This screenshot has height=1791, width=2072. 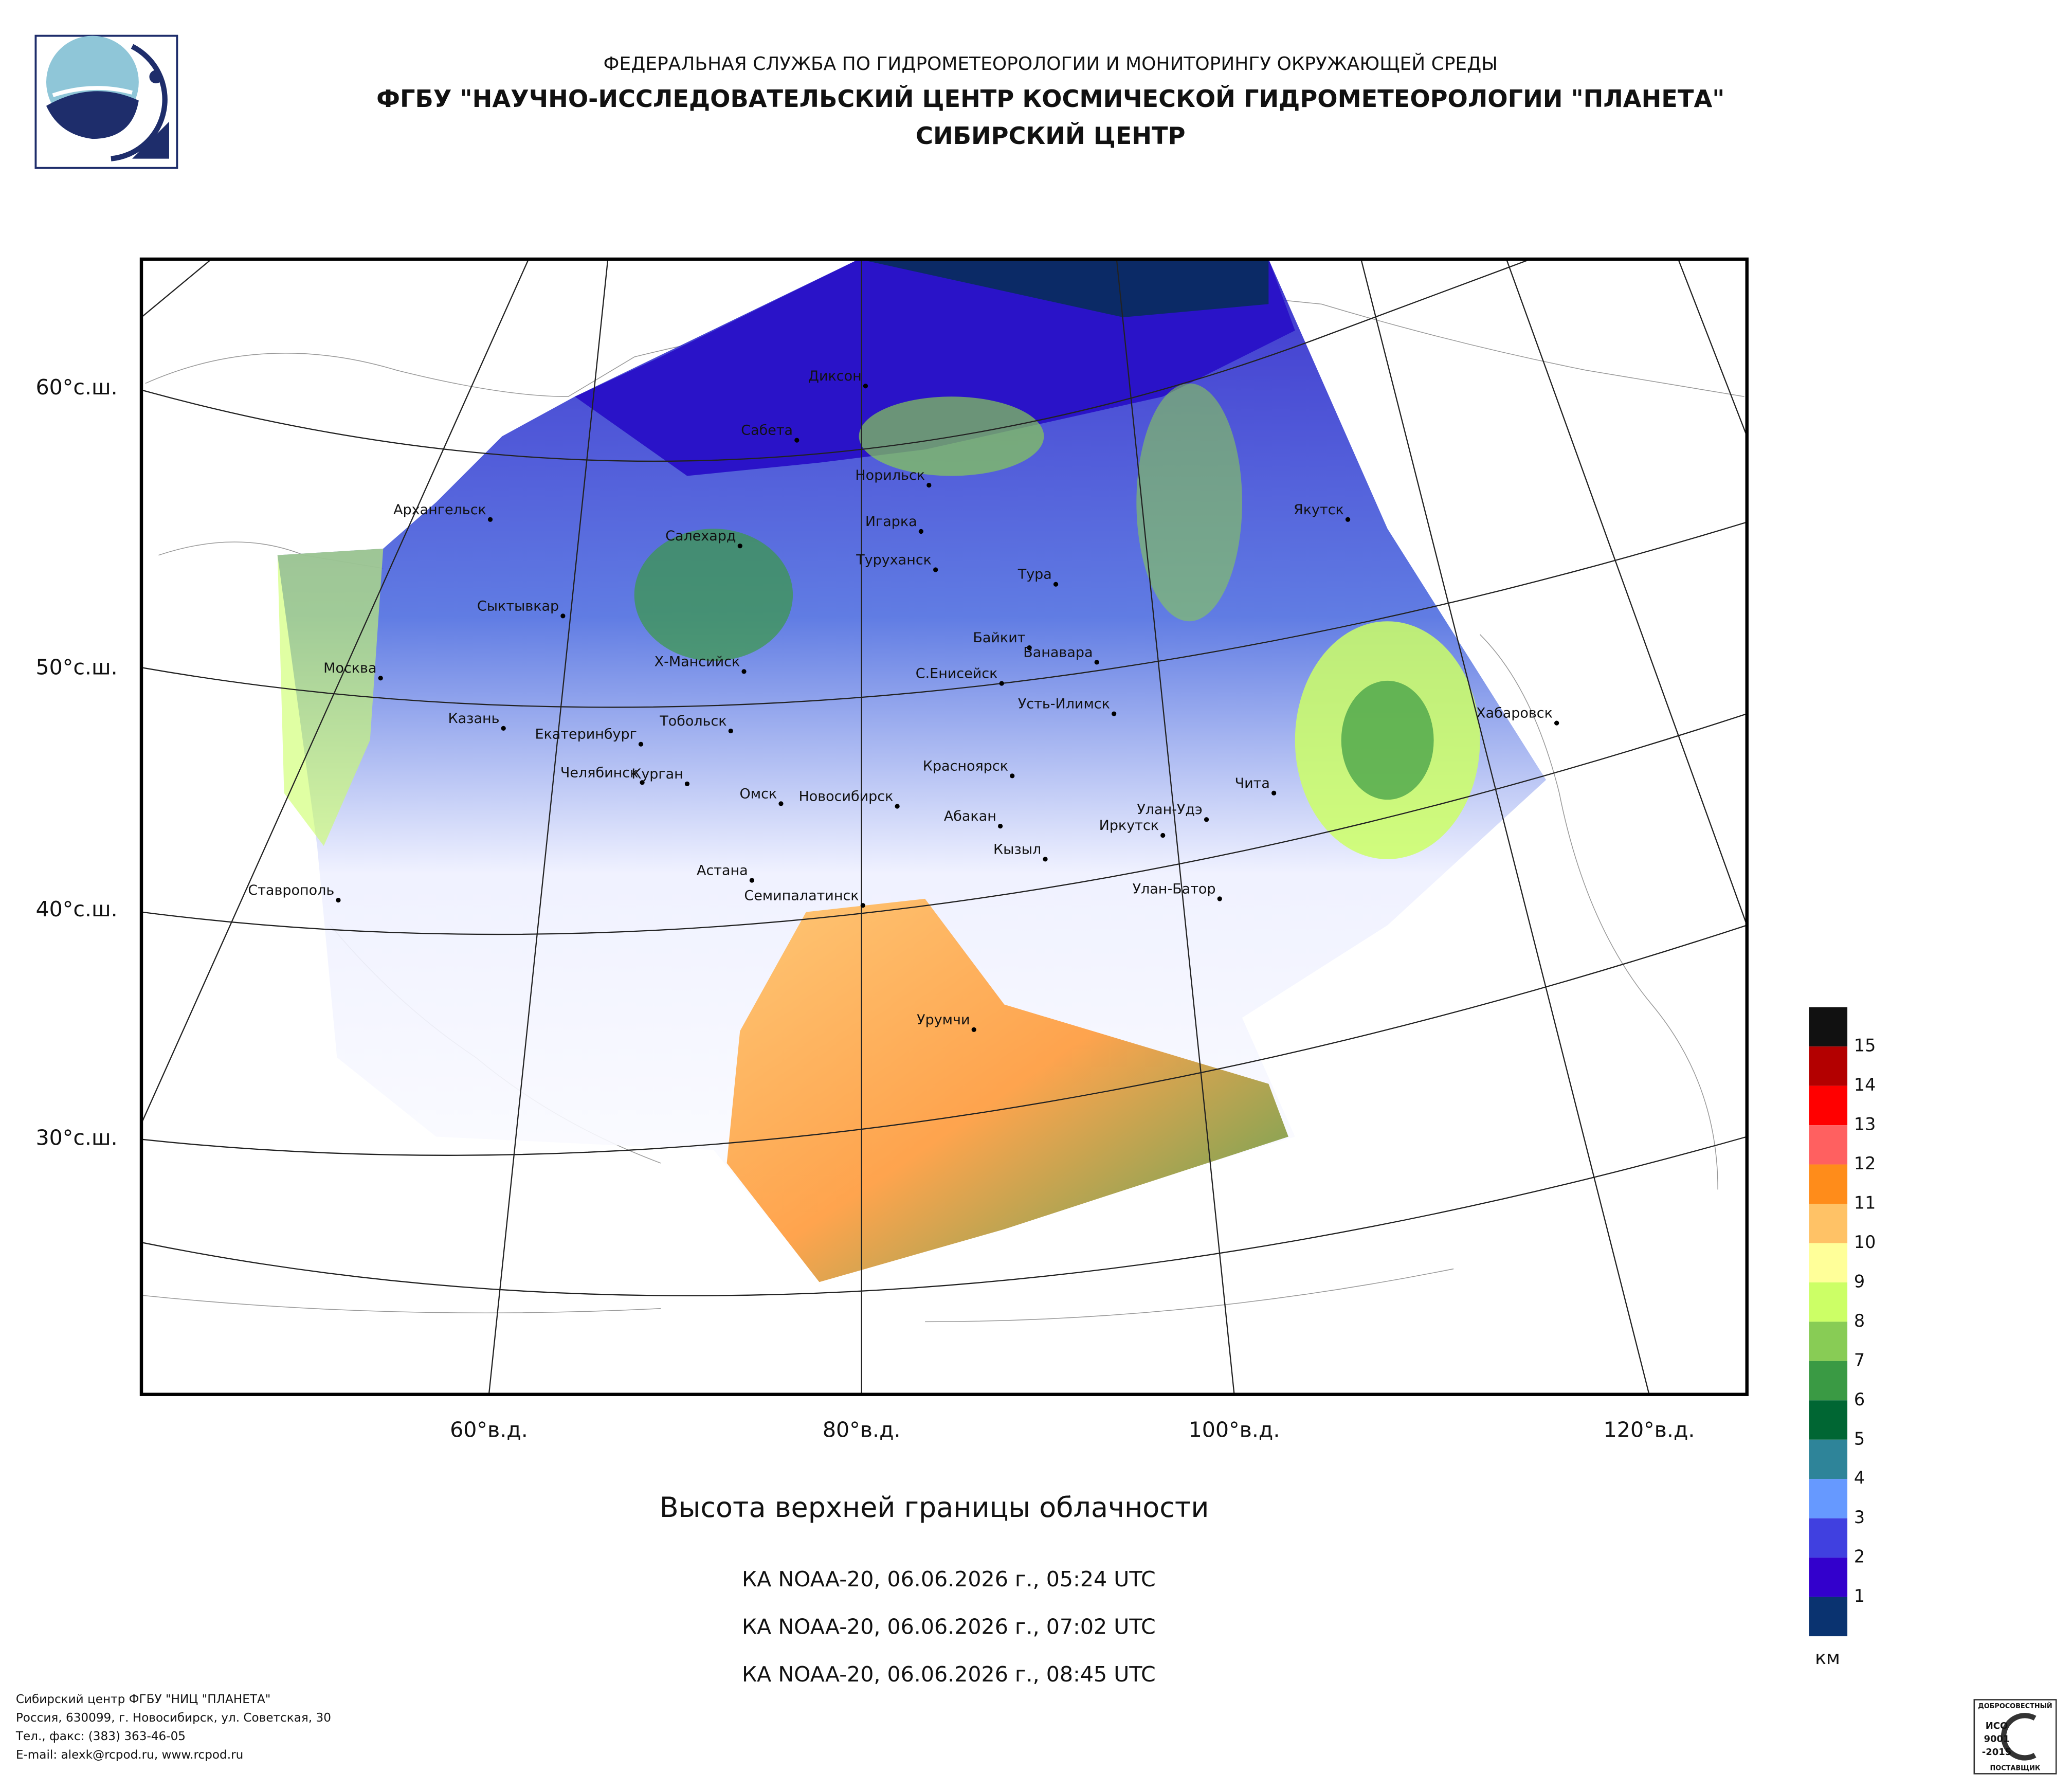 What do you see at coordinates (1859, 1517) in the screenshot?
I see `legend-label: 3` at bounding box center [1859, 1517].